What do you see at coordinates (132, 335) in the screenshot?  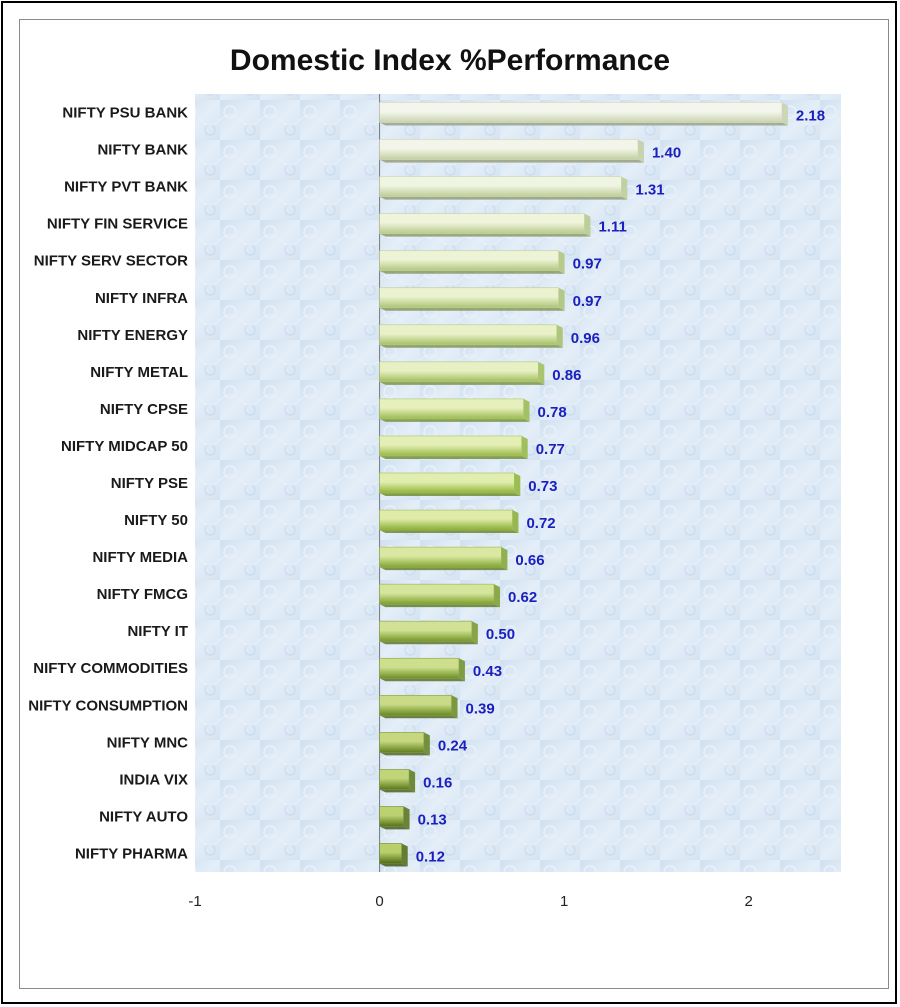 I see `category-label: NIFTY ENERGY` at bounding box center [132, 335].